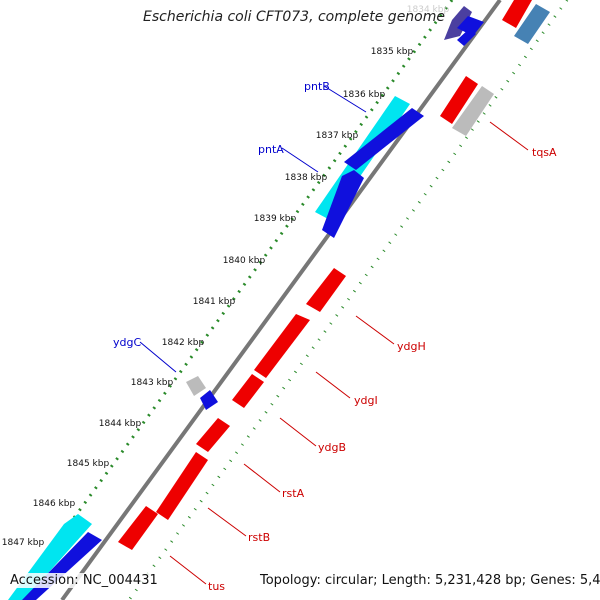  Describe the element at coordinates (196, 386) in the screenshot. I see `feature-ydgC-grey` at that location.